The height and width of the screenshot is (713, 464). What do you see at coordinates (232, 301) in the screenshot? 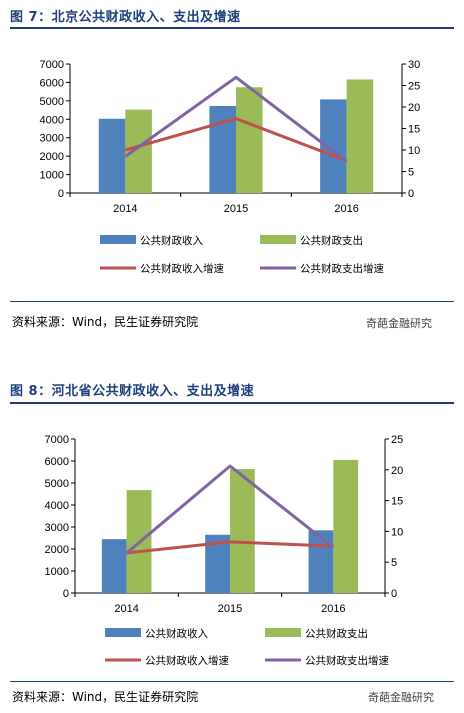
I see `figure-7-bottom-rule` at bounding box center [232, 301].